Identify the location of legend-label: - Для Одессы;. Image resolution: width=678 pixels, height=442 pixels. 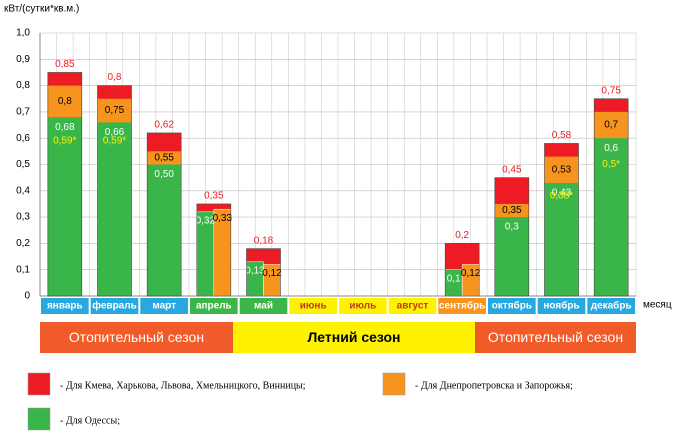
(90, 420).